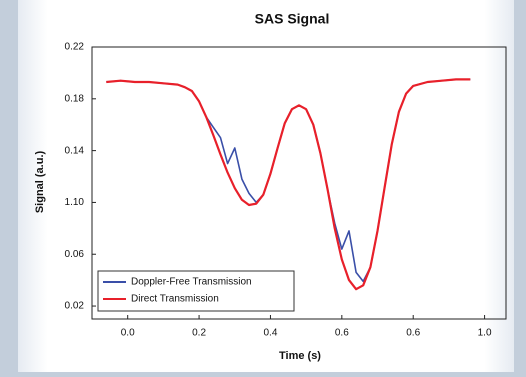 This screenshot has height=377, width=526. What do you see at coordinates (40, 181) in the screenshot?
I see `y-axis-label: Signal (a.u.)` at bounding box center [40, 181].